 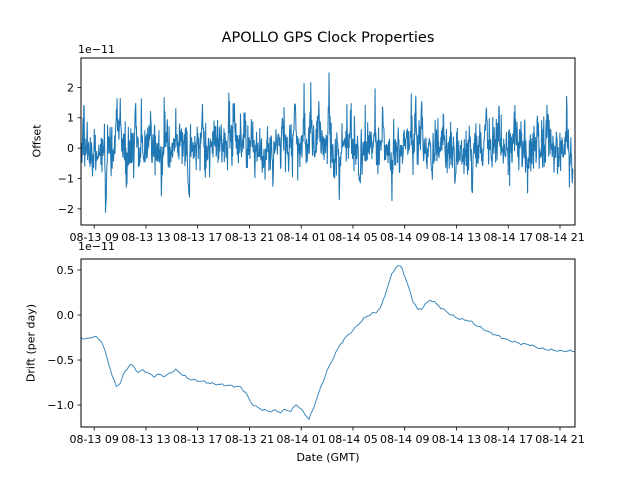 I want to click on date-x-axis-label: Date (GMT), so click(x=328, y=457).